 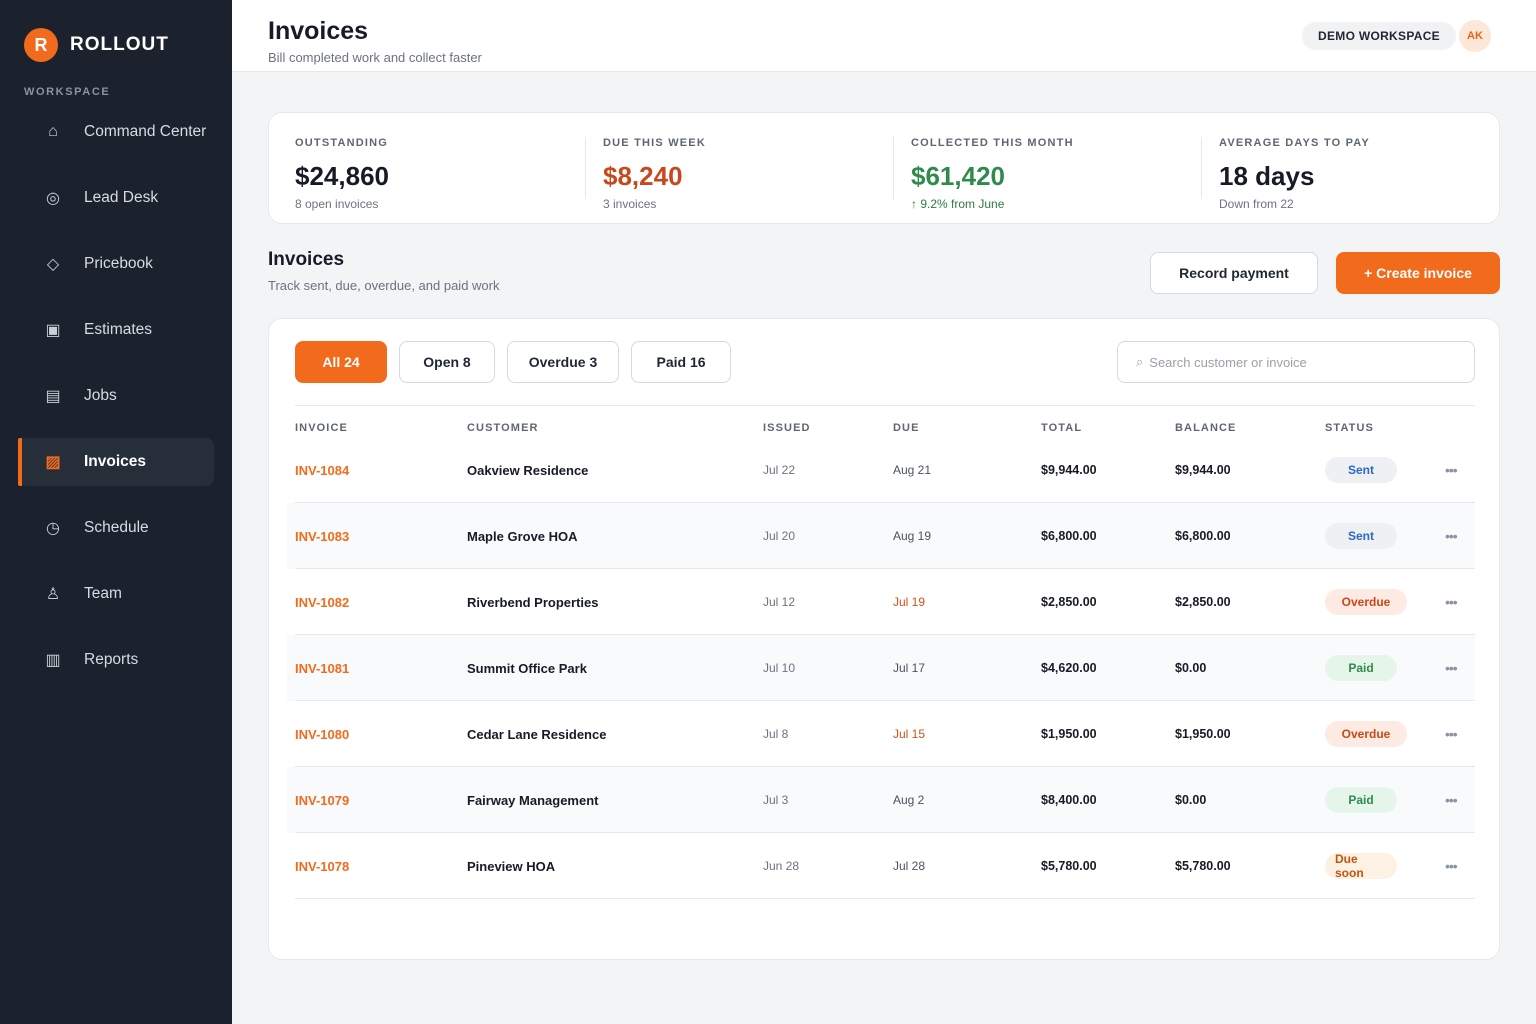 What do you see at coordinates (537, 734) in the screenshot?
I see `customer-name: Cedar Lane Residence` at bounding box center [537, 734].